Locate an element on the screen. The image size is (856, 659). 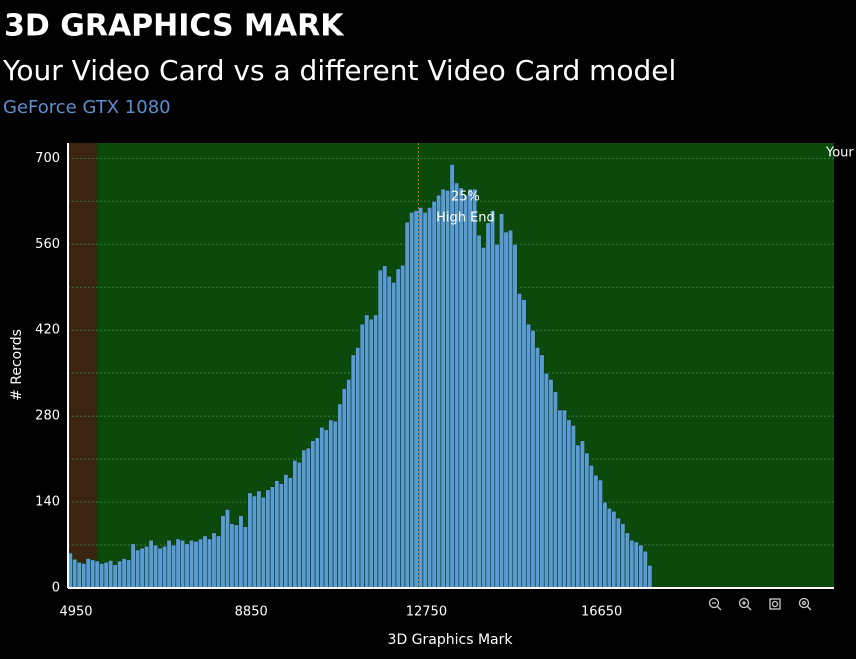
card-name: GeForce GTX 1080 is located at coordinates (87, 107).